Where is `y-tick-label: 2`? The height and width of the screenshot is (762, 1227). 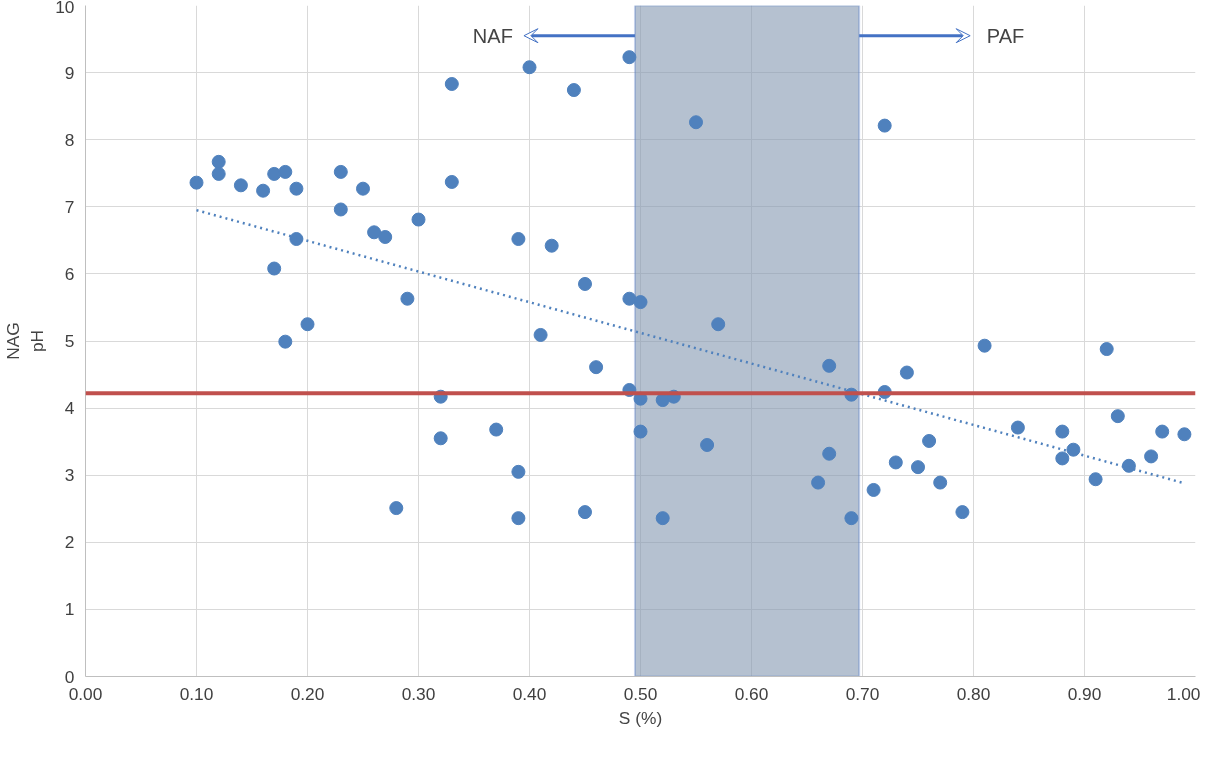 y-tick-label: 2 is located at coordinates (69, 542).